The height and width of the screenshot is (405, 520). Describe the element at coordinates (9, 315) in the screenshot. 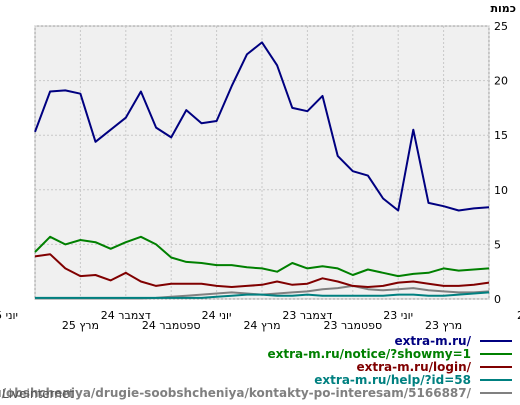

I see `x-tick-label: יוני 25` at that location.